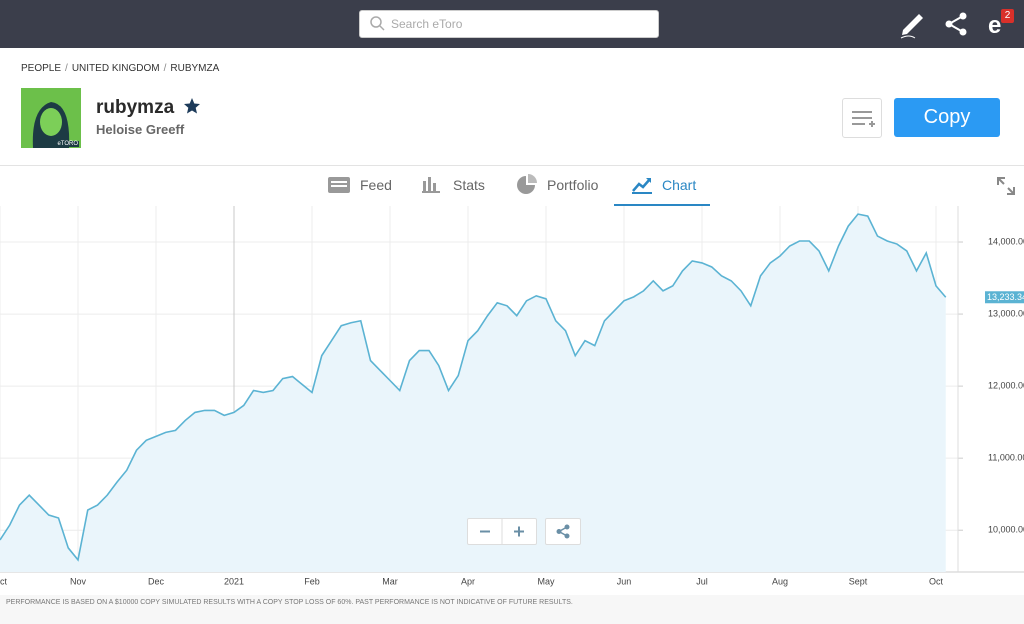 The width and height of the screenshot is (1024, 624). I want to click on avatar-art, so click(51, 125).